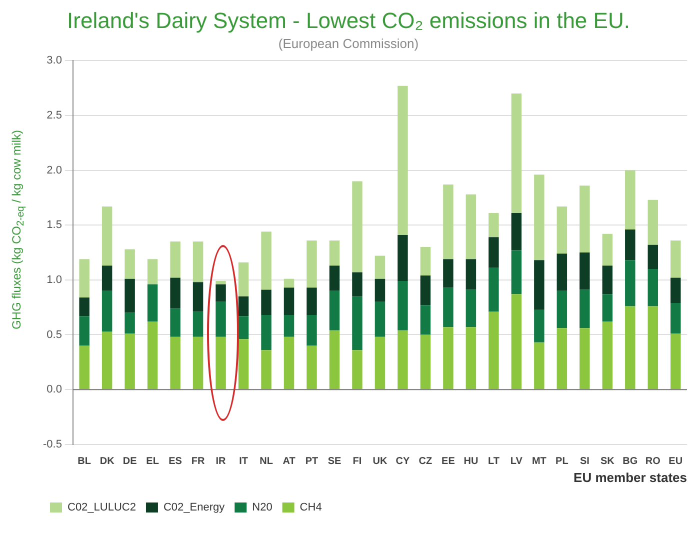 The width and height of the screenshot is (697, 542). Describe the element at coordinates (403, 462) in the screenshot. I see `x-tick-label: CY` at that location.